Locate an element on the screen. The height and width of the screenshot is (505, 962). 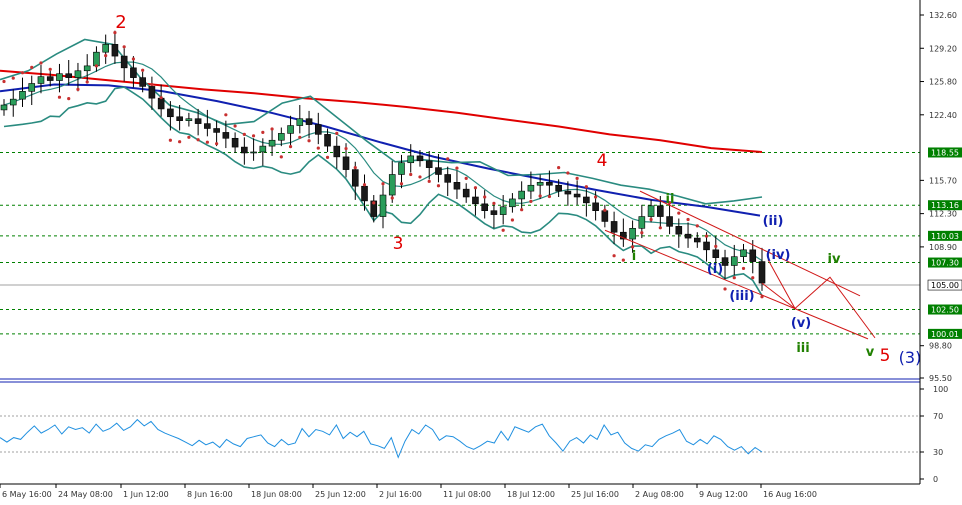
channel-upper-line is located at coordinates (750, 243).